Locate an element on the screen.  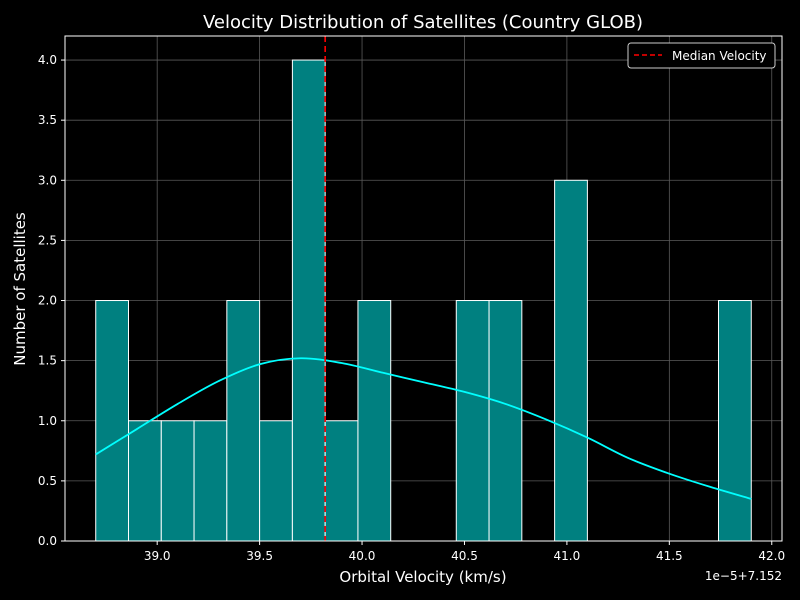
y-tick-label: 2.5 is located at coordinates (47, 240).